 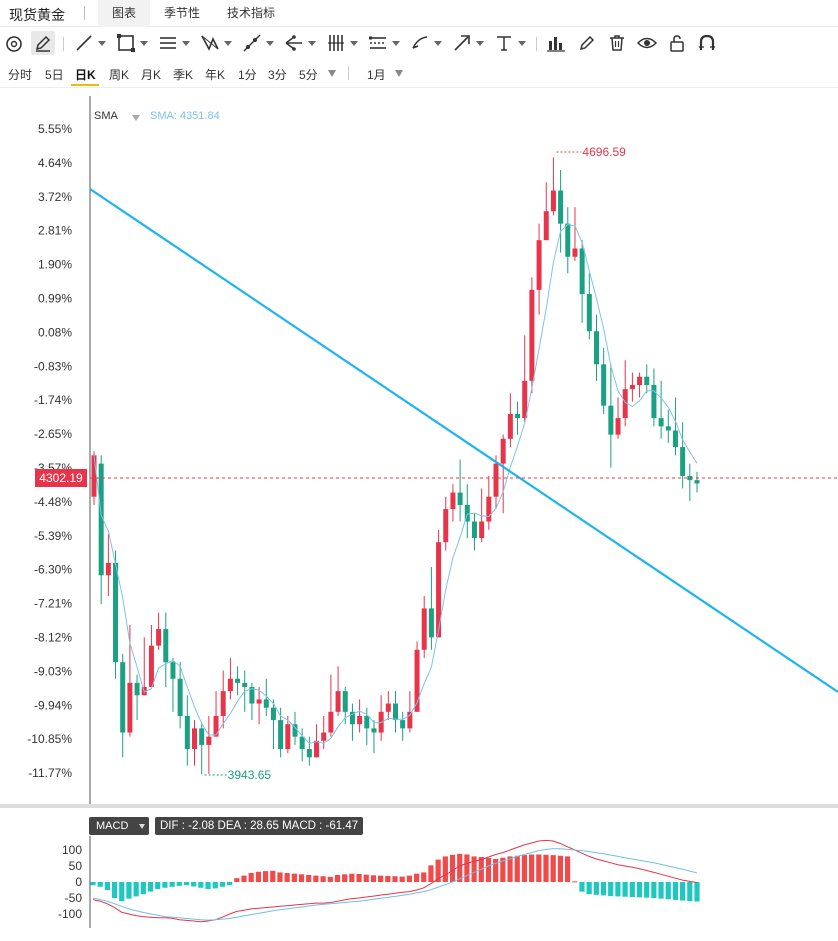 What do you see at coordinates (647, 43) in the screenshot?
I see `eye-icon` at bounding box center [647, 43].